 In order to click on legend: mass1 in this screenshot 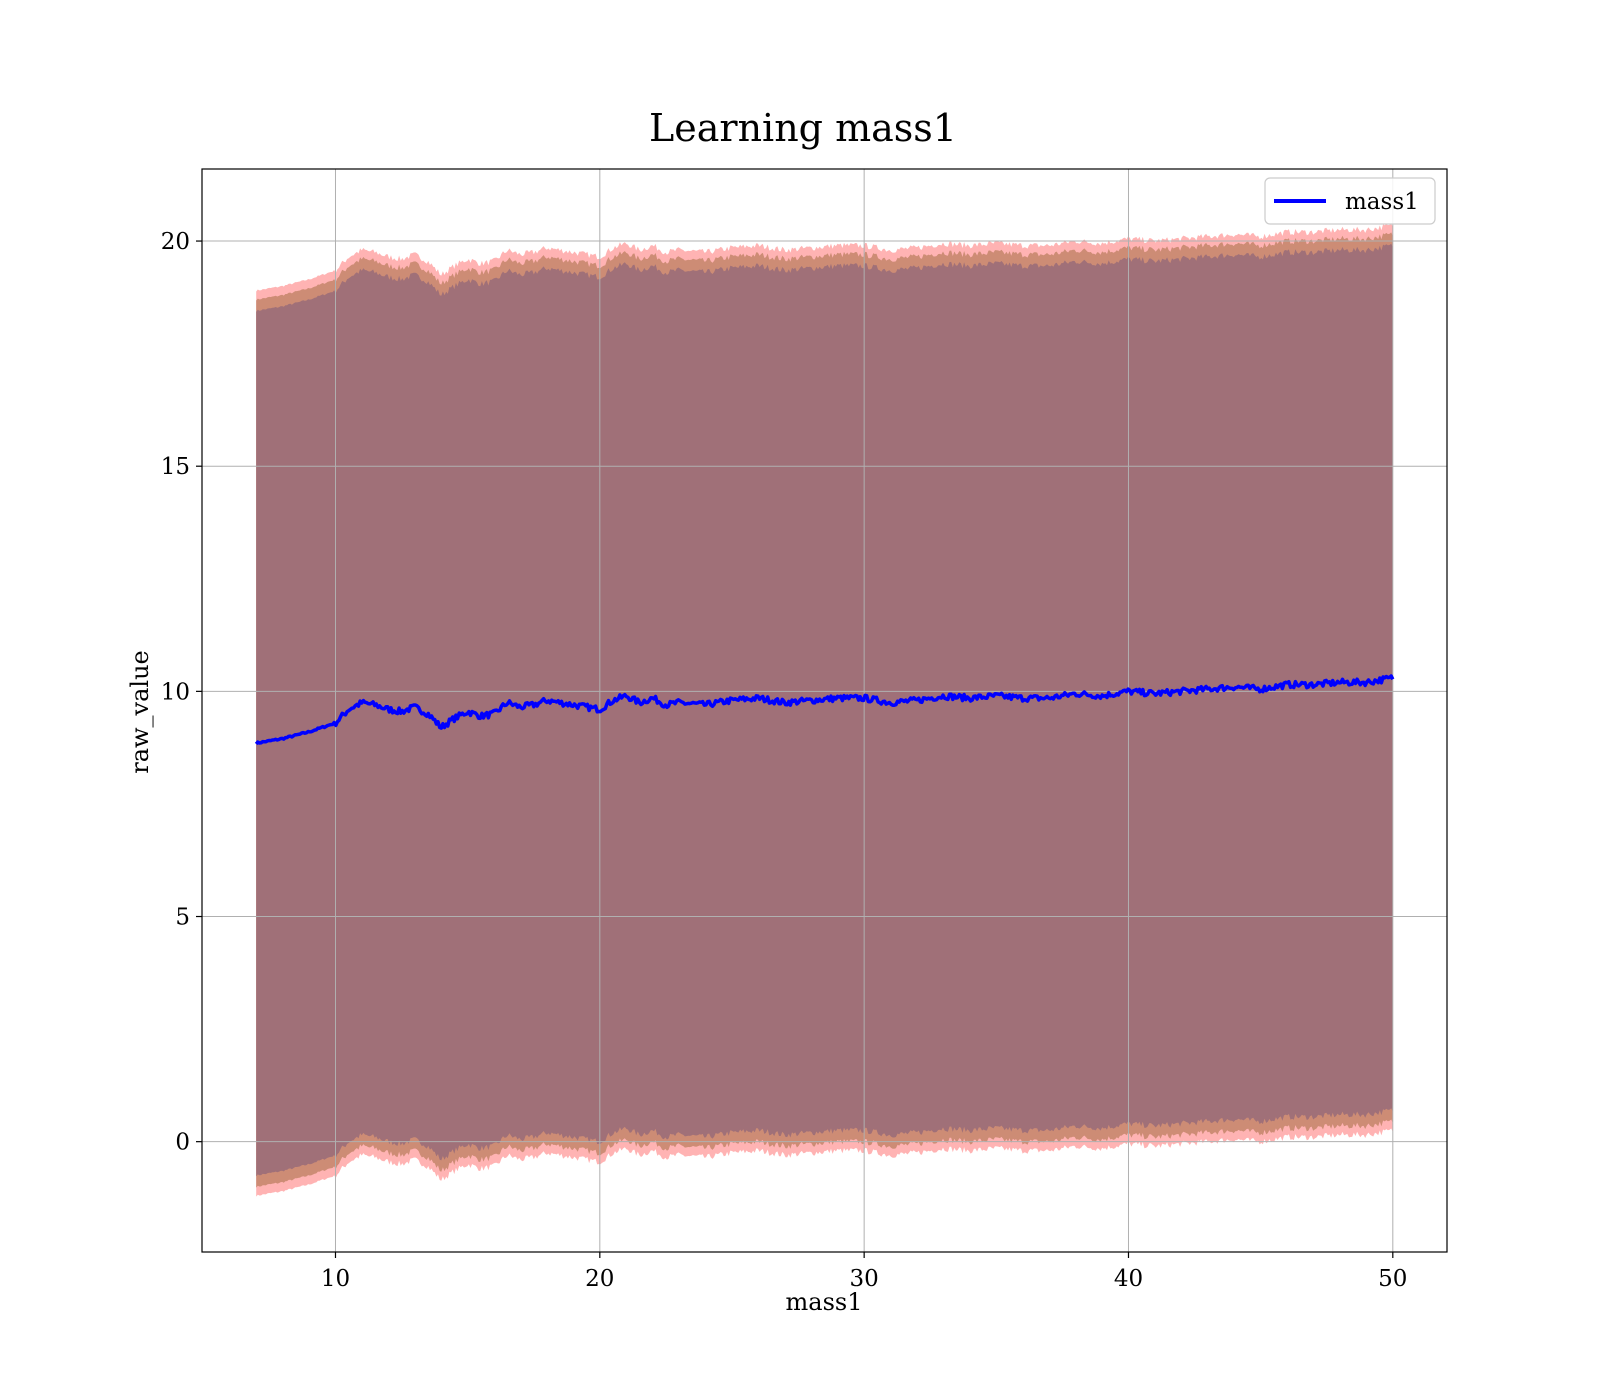, I will do `click(1350, 201)`.